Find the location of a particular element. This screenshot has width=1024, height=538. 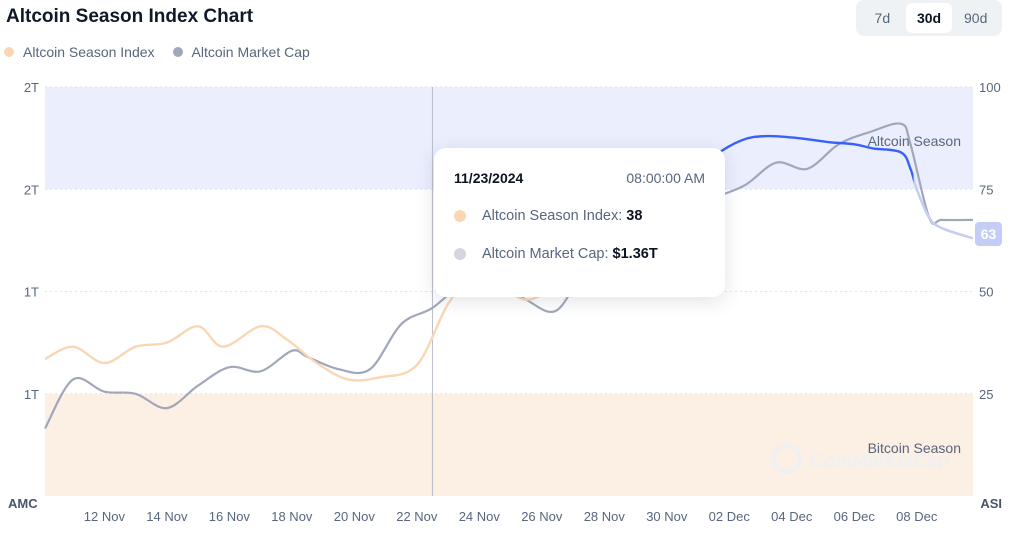

legend-label: Altcoin Season Index is located at coordinates (89, 52).